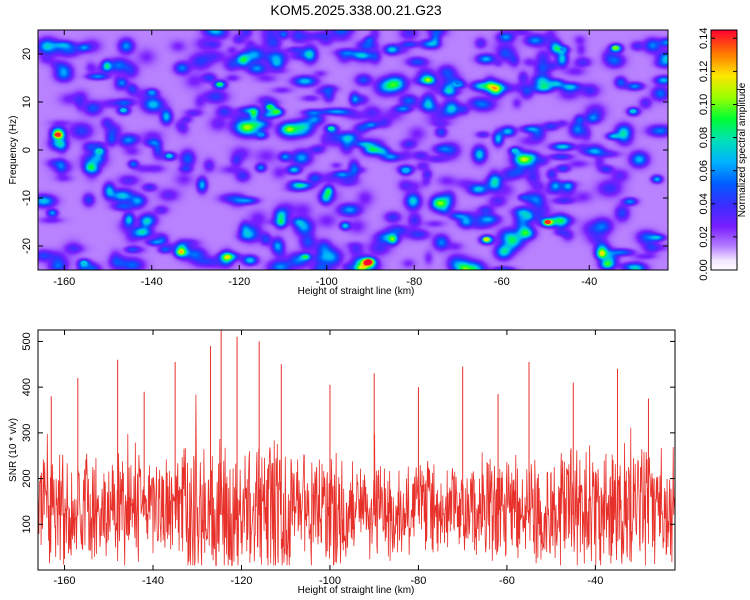 The height and width of the screenshot is (600, 750). I want to click on snr-y-tick-label: 200, so click(27, 478).